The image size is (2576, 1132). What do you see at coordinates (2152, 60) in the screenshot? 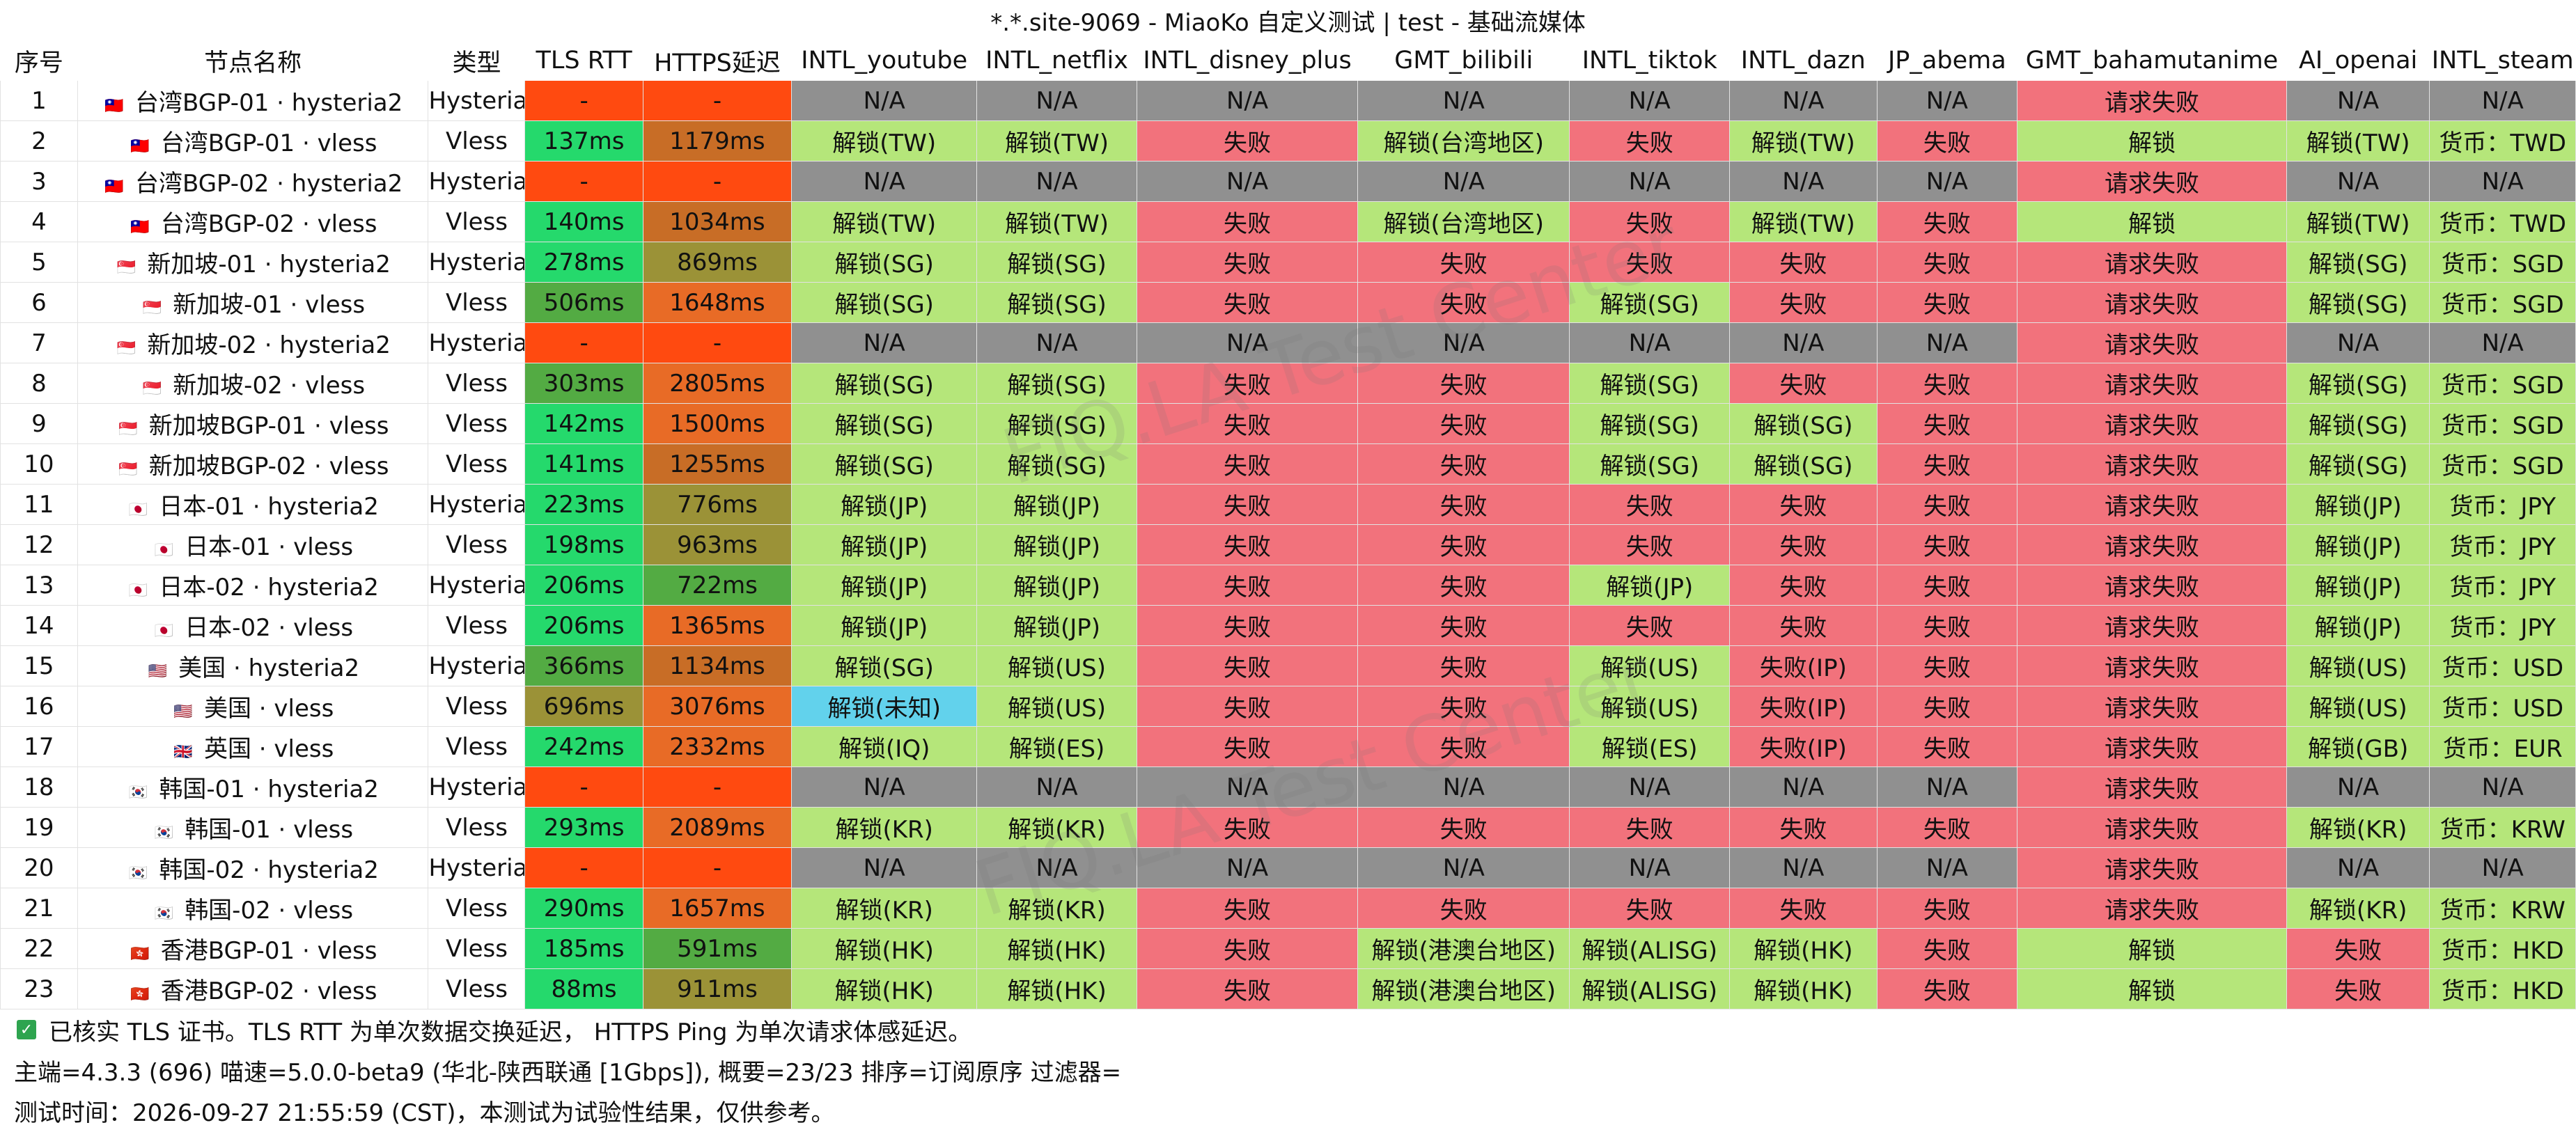
I see `column-header: GMT_bahamutanime` at bounding box center [2152, 60].